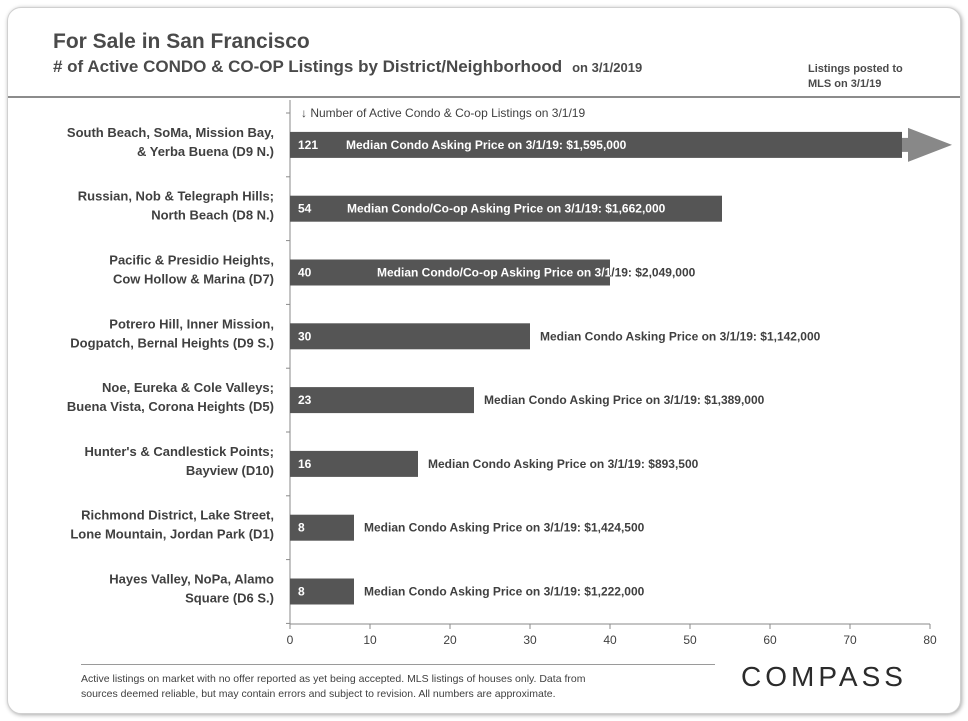 This screenshot has height=721, width=968. I want to click on posted-note: Listings posted to MLS on 3/1/19, so click(855, 77).